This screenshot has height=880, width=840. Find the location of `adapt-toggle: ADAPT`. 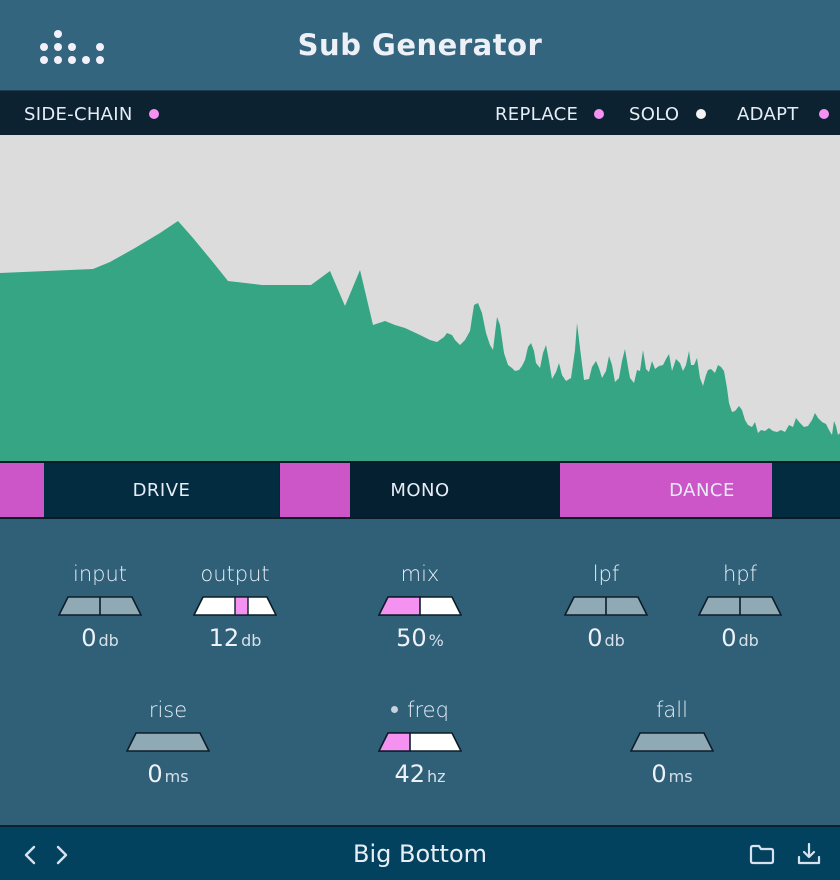

adapt-toggle: ADAPT is located at coordinates (783, 114).